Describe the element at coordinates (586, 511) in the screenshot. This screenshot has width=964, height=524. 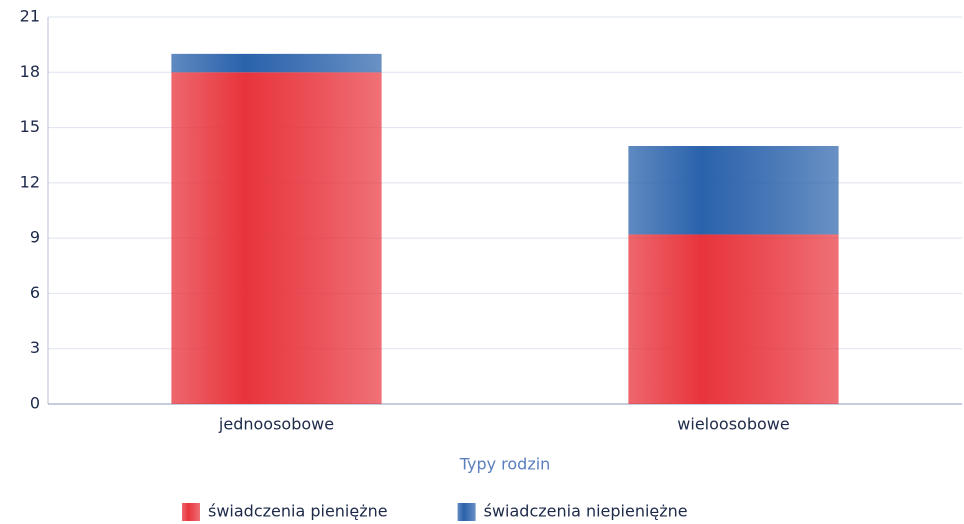
I see `legend-label: świadczenia niepieniężne` at that location.